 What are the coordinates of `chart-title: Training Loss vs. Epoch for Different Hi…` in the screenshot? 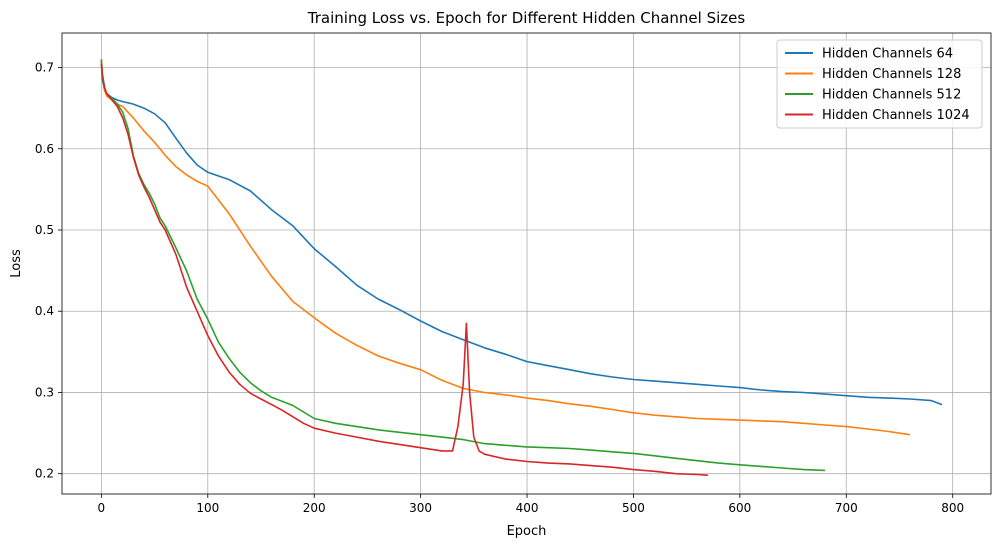 It's located at (526, 18).